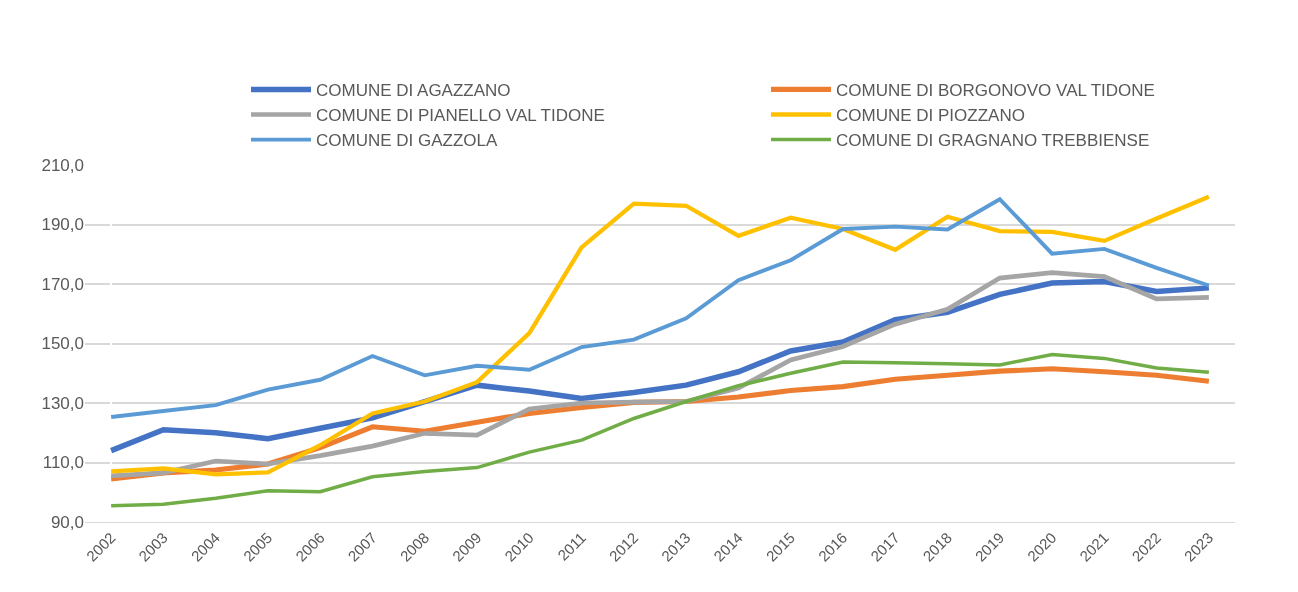  What do you see at coordinates (413, 91) in the screenshot?
I see `legend-label: COMUNE DI AGAZZANO` at bounding box center [413, 91].